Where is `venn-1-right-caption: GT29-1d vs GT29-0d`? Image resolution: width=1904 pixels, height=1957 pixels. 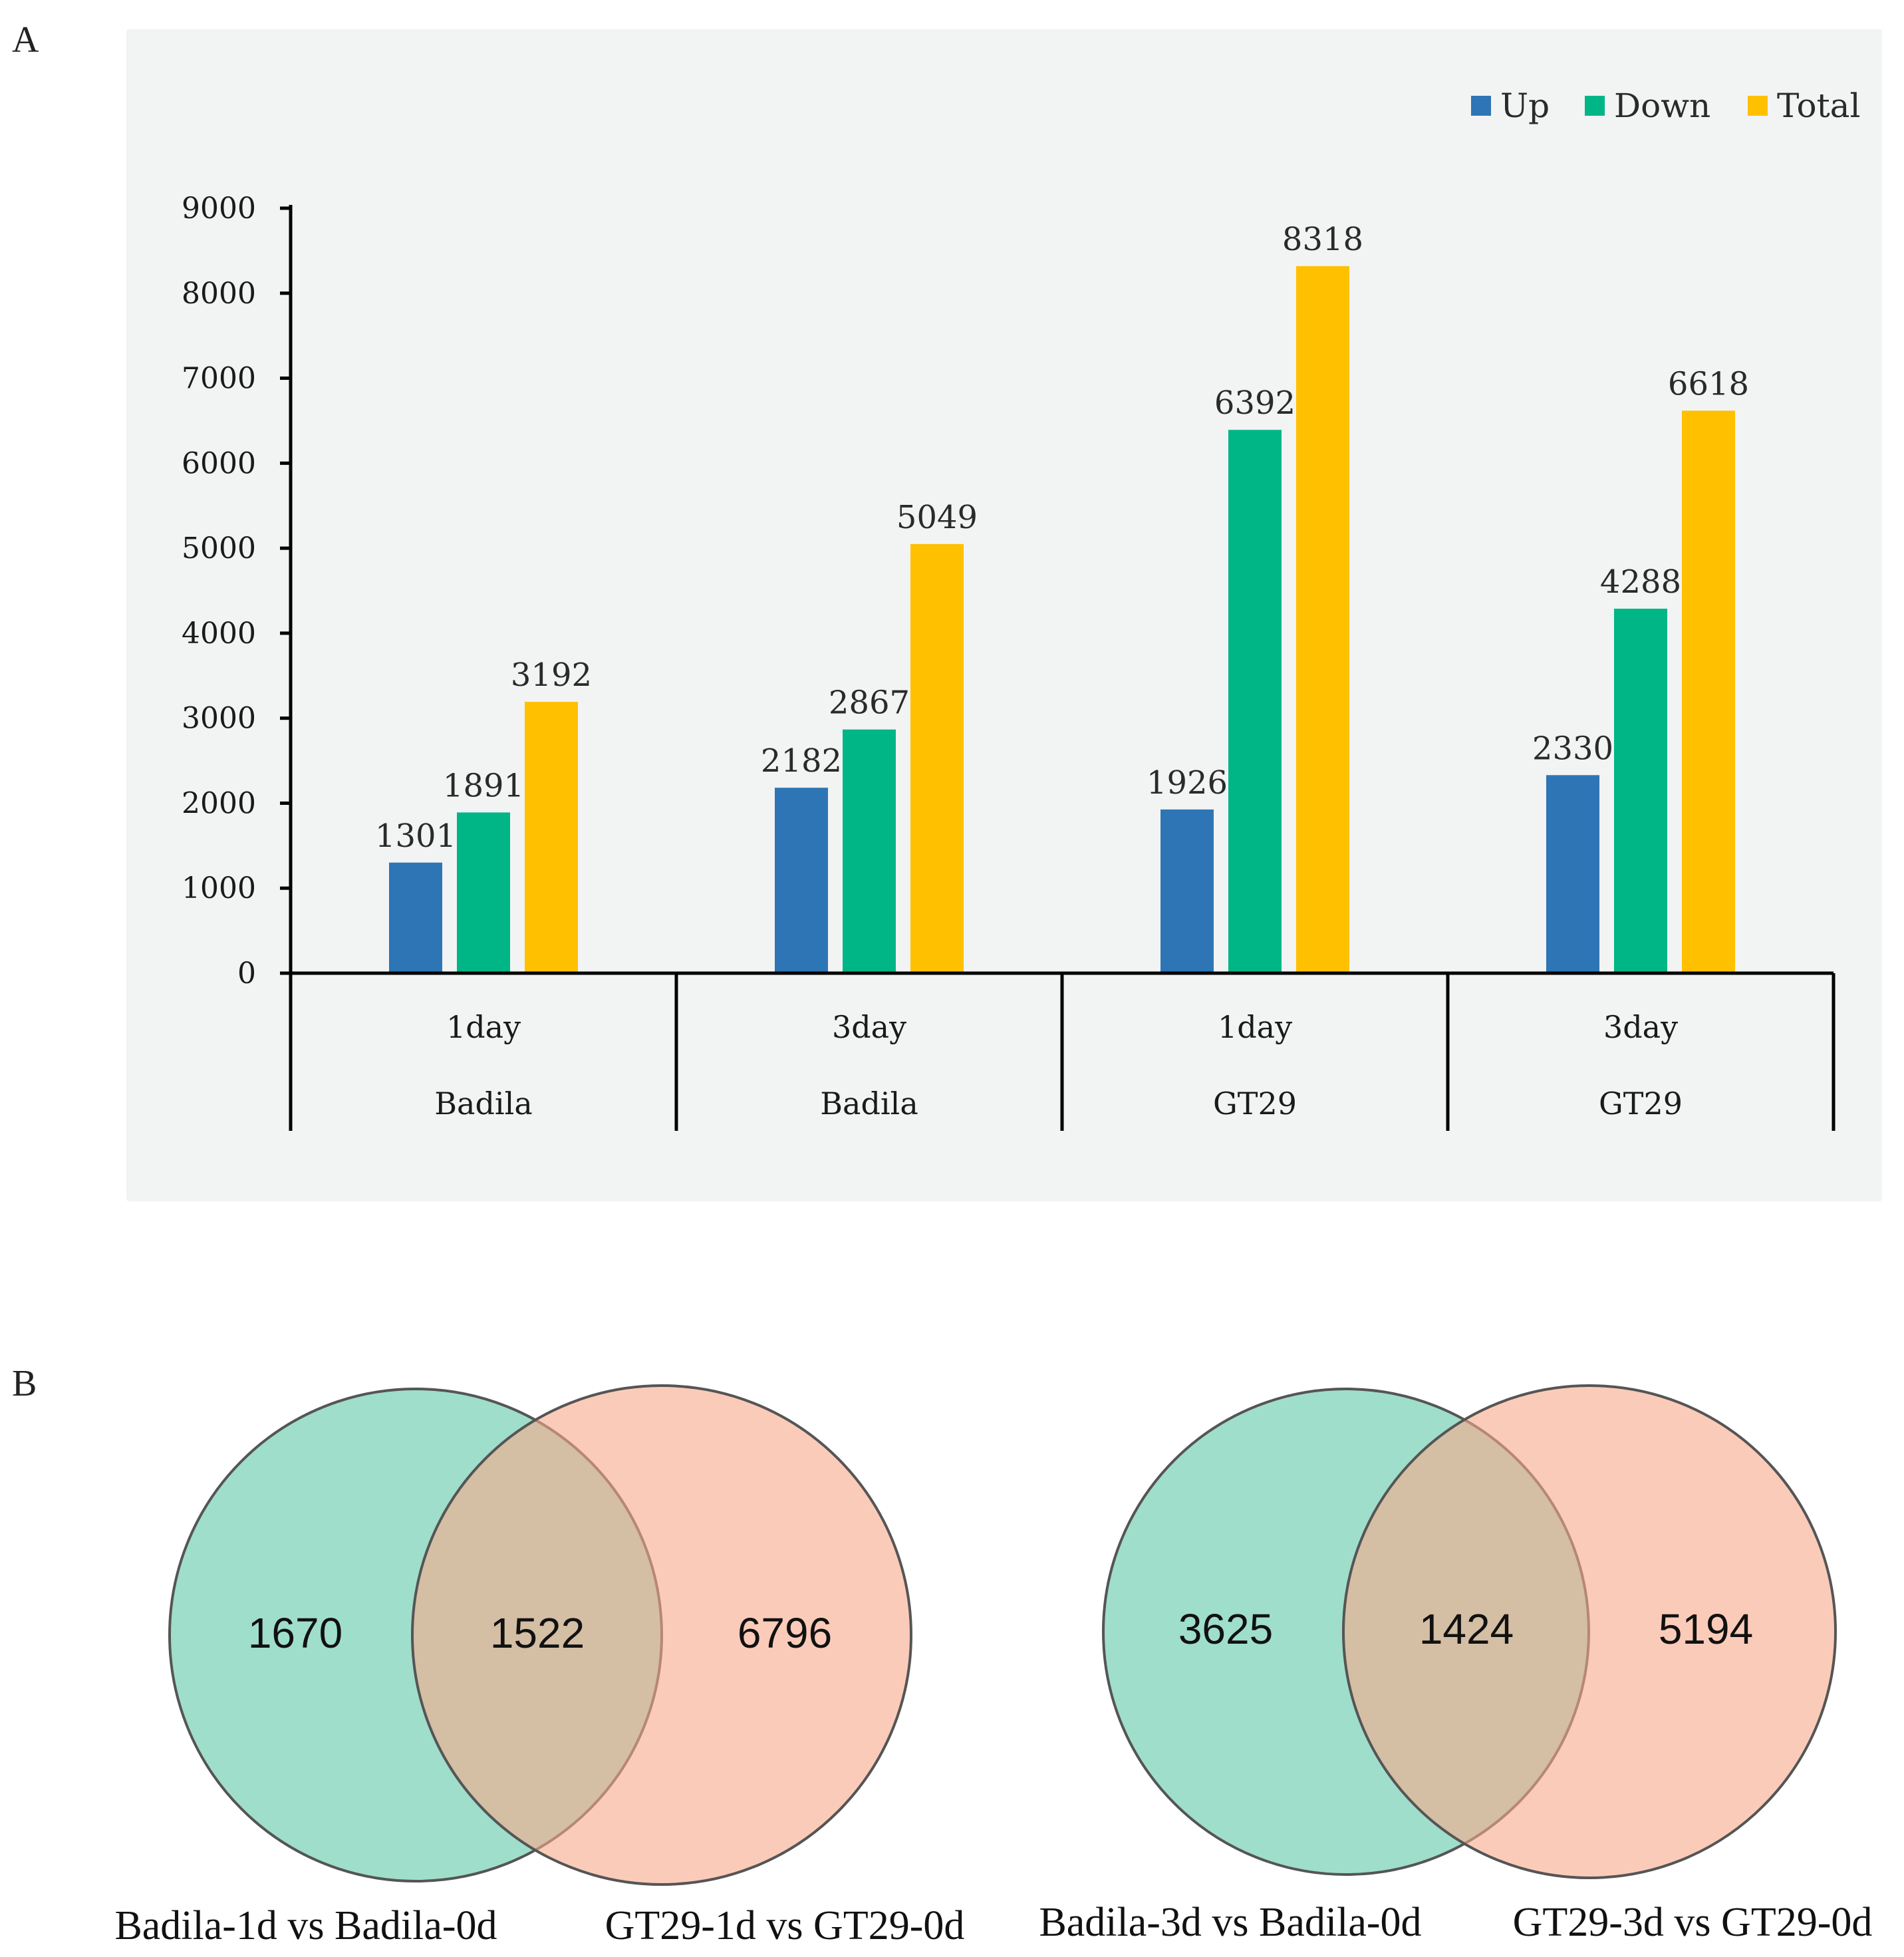 venn-1-right-caption: GT29-1d vs GT29-0d is located at coordinates (785, 1925).